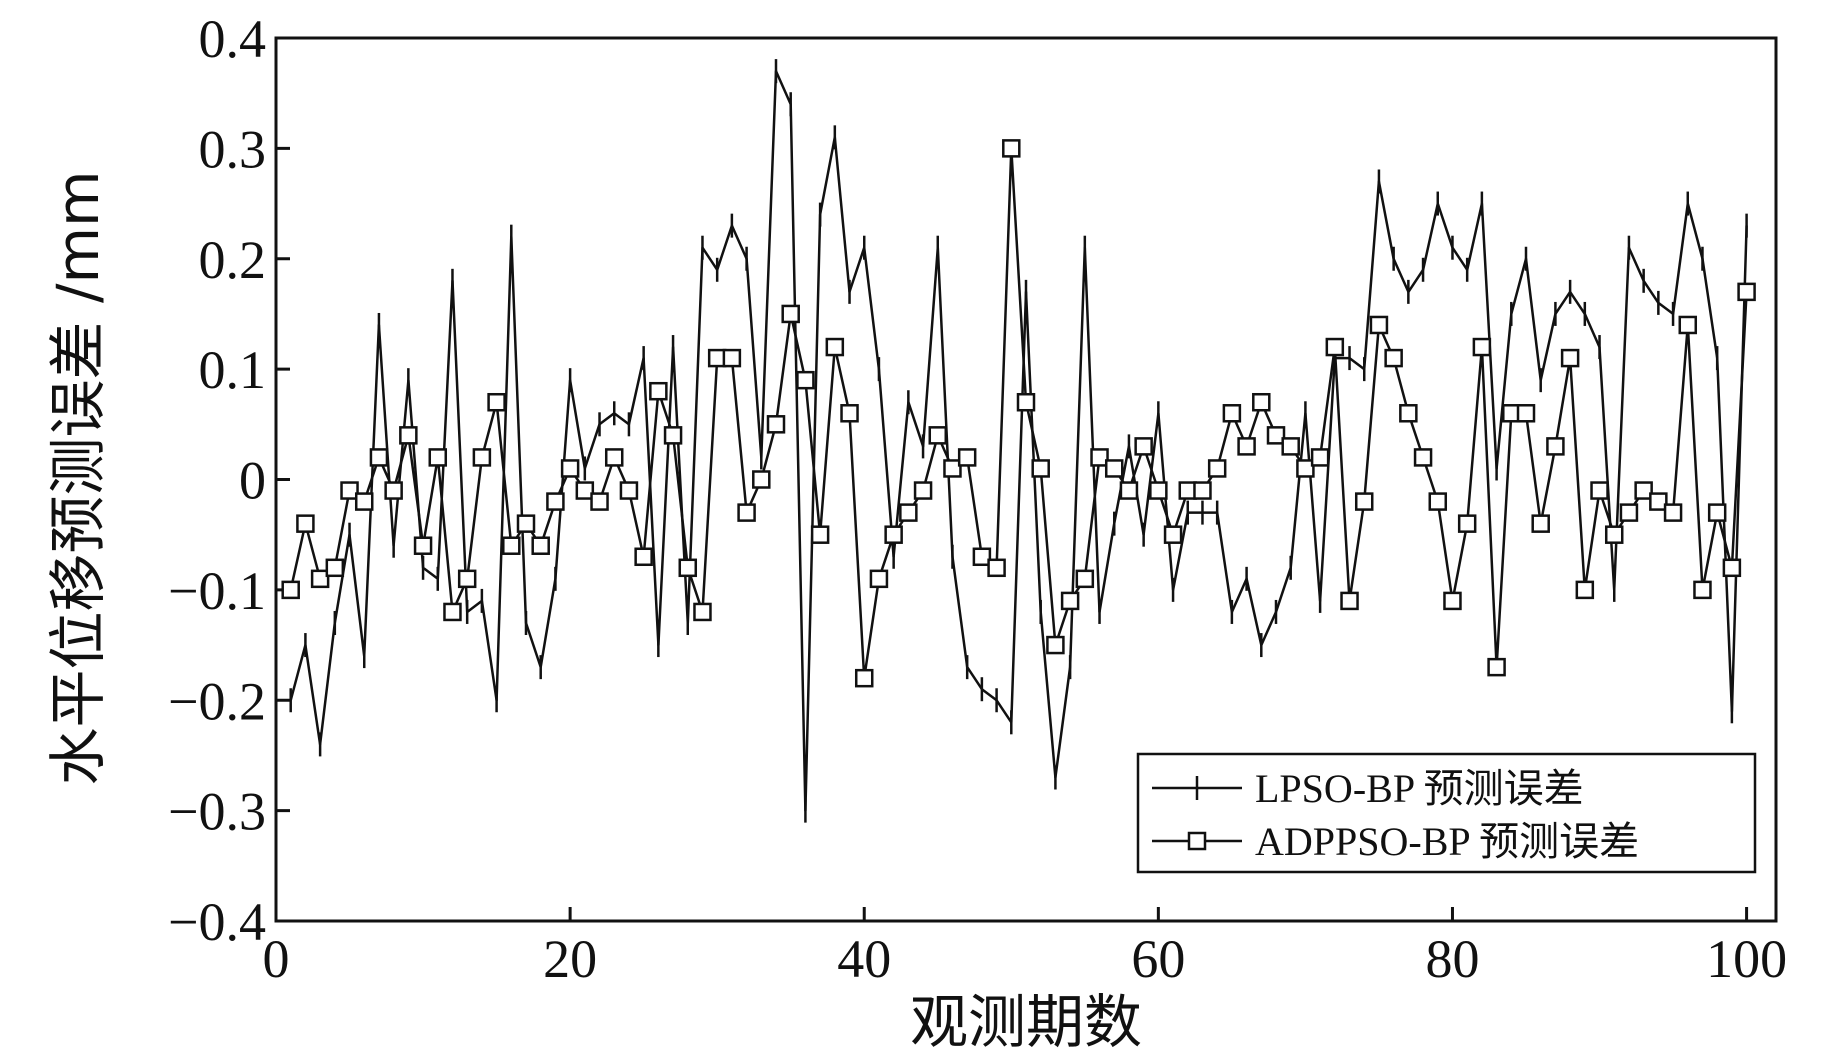 Image resolution: width=1843 pixels, height=1063 pixels. I want to click on x-axis-title: 观测期数, so click(1026, 1022).